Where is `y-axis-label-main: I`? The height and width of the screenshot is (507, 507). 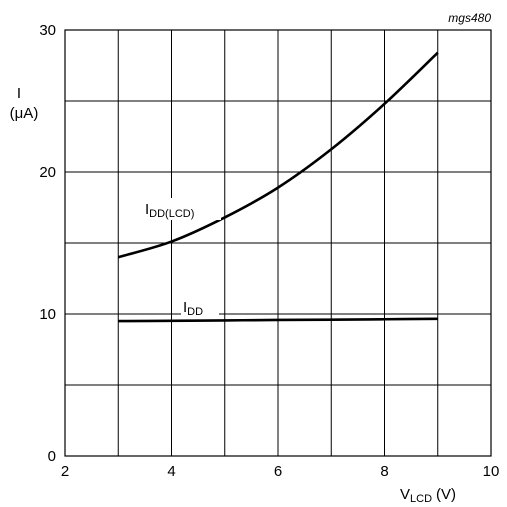
y-axis-label-main: I is located at coordinates (19, 93).